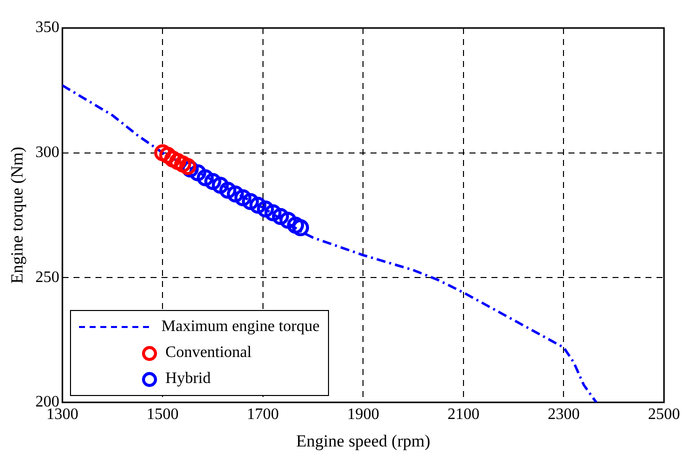  I want to click on y-tick-label: 350, so click(47, 27).